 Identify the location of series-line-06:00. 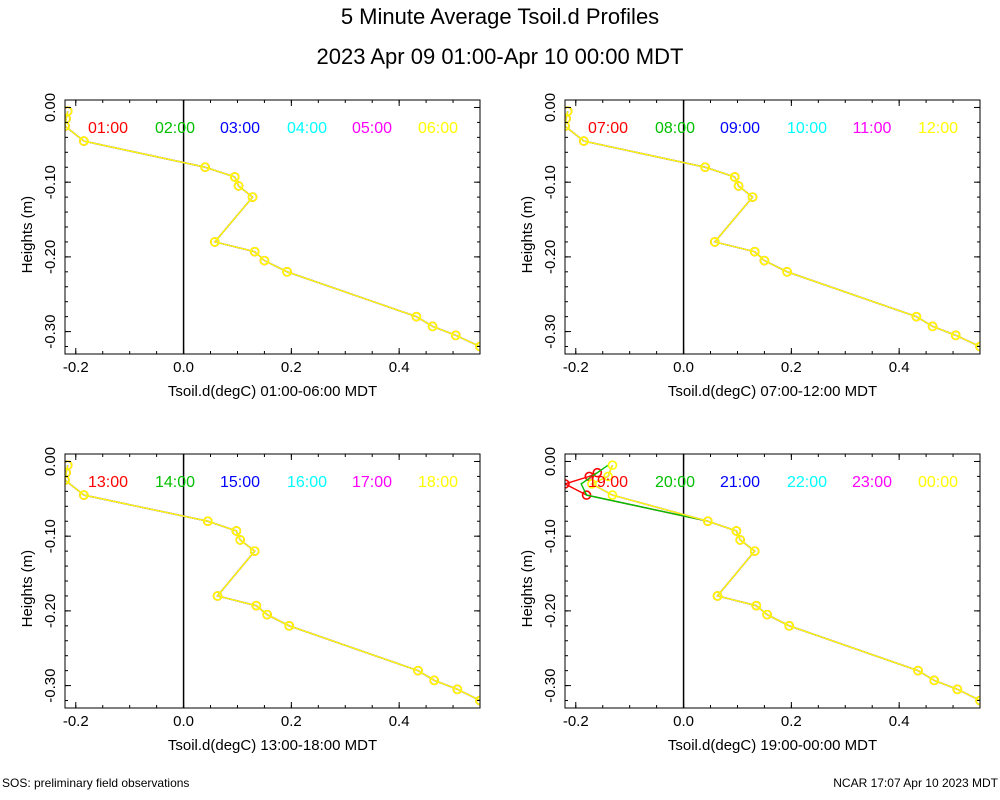
(272, 229).